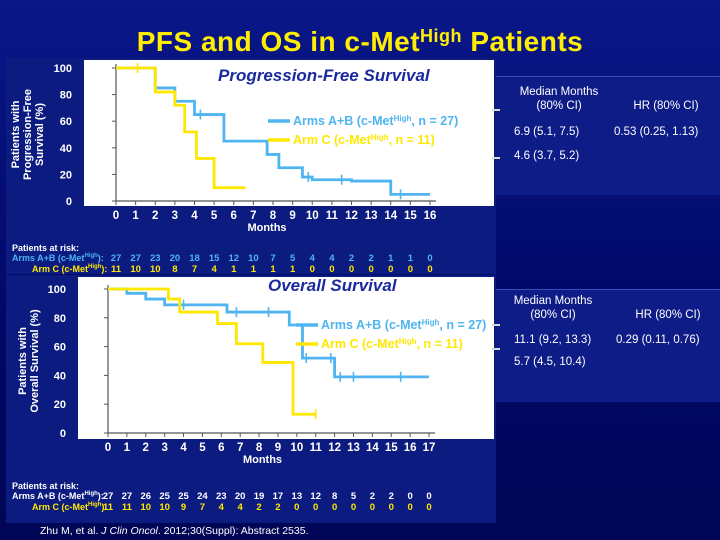 The image size is (720, 540). I want to click on pfs-at-risk-value-0-9: 5, so click(293, 258).